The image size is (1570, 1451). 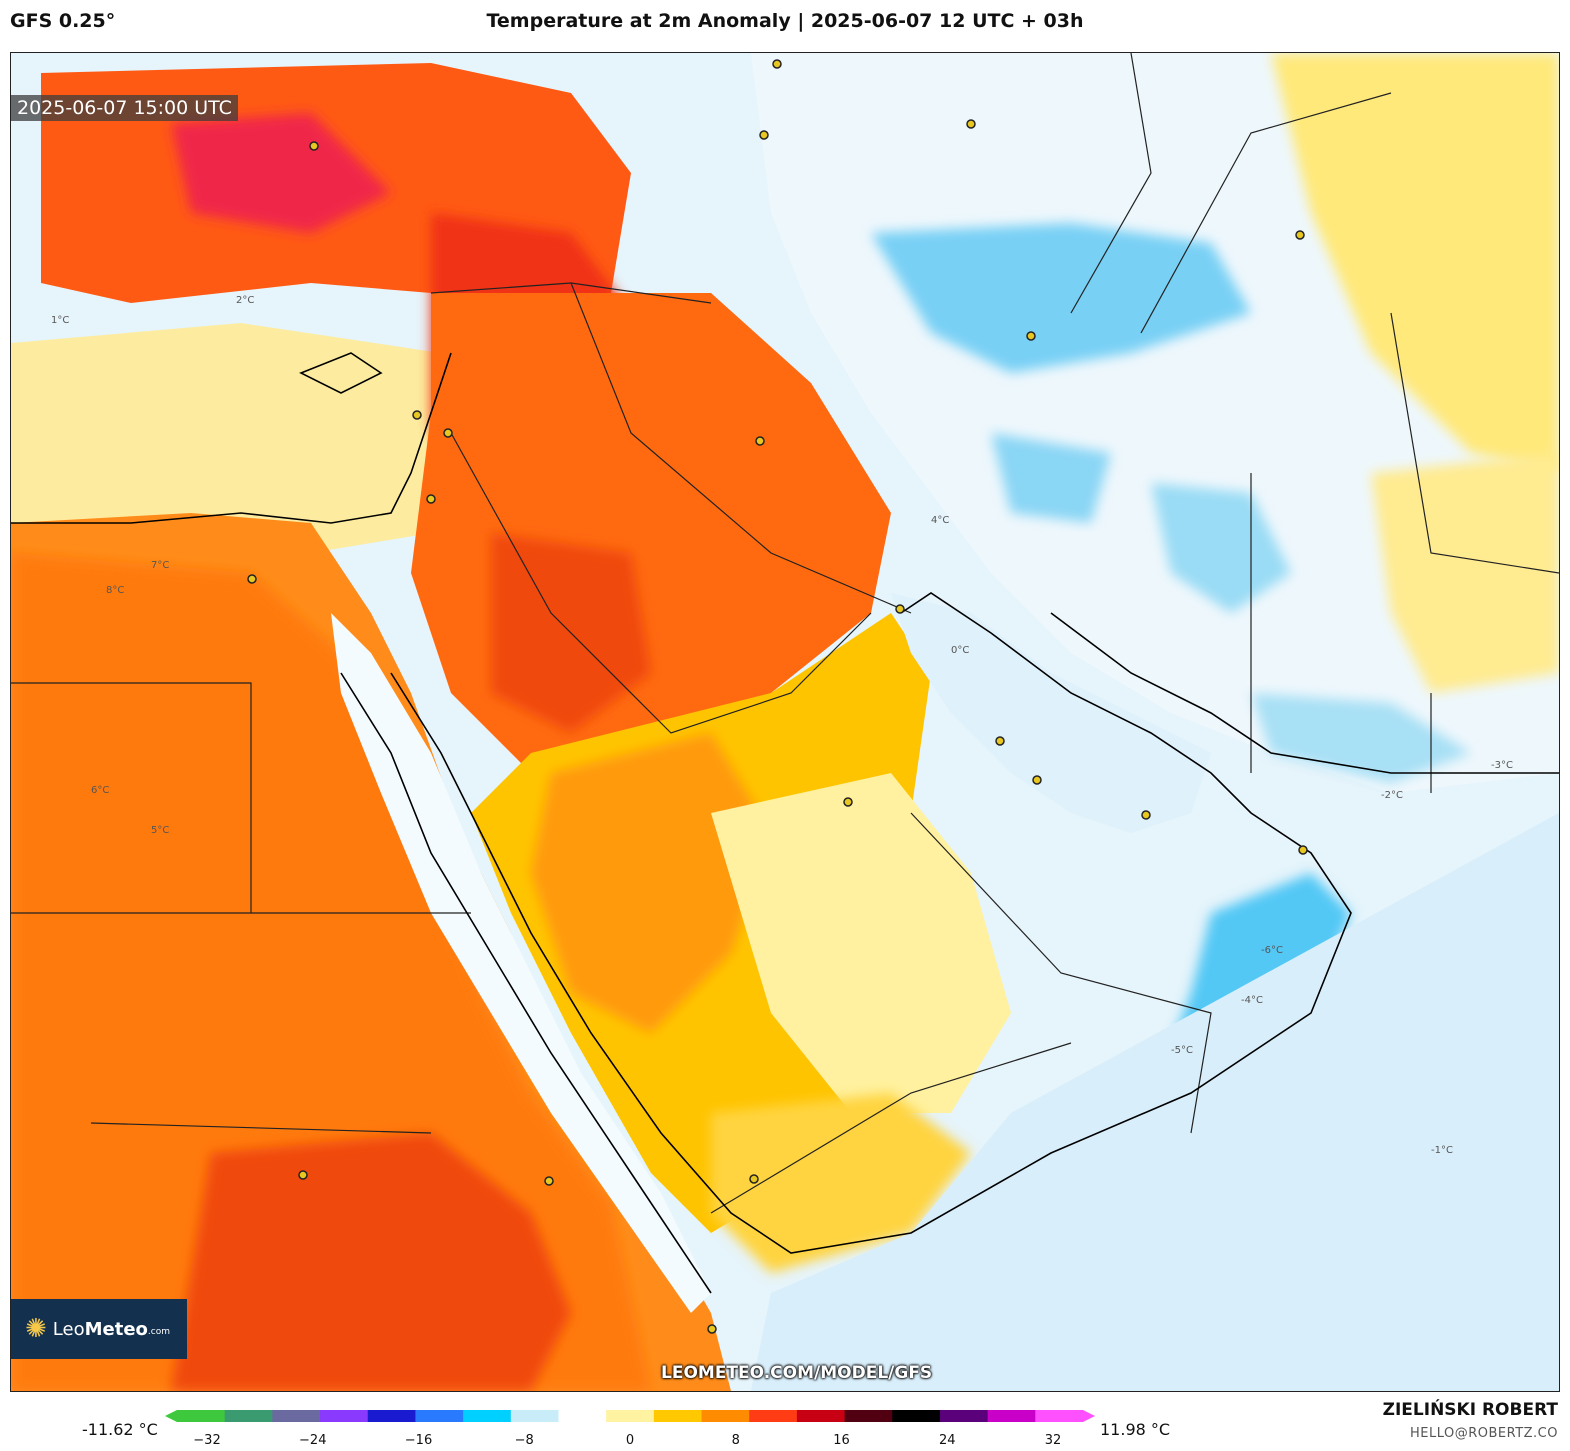 I want to click on svg-text: -2°C, so click(x=1392, y=795).